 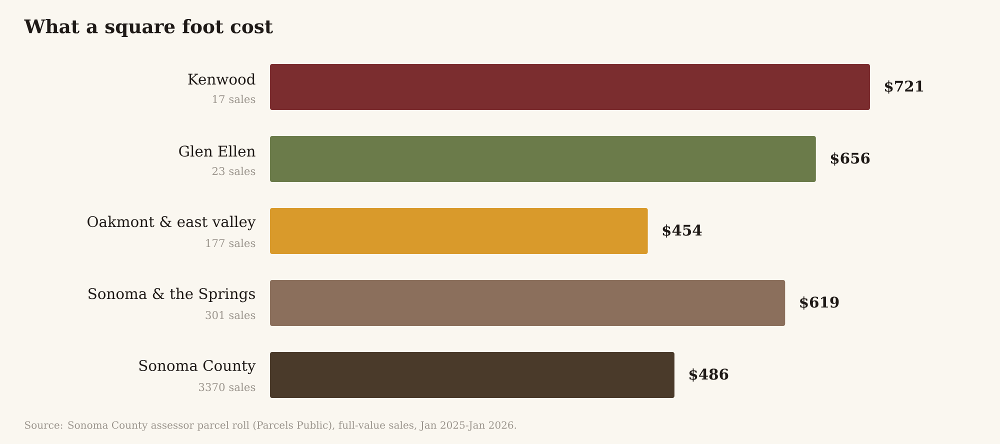 I want to click on y-tick-label: Sonoma & the Springs, so click(x=171, y=295).